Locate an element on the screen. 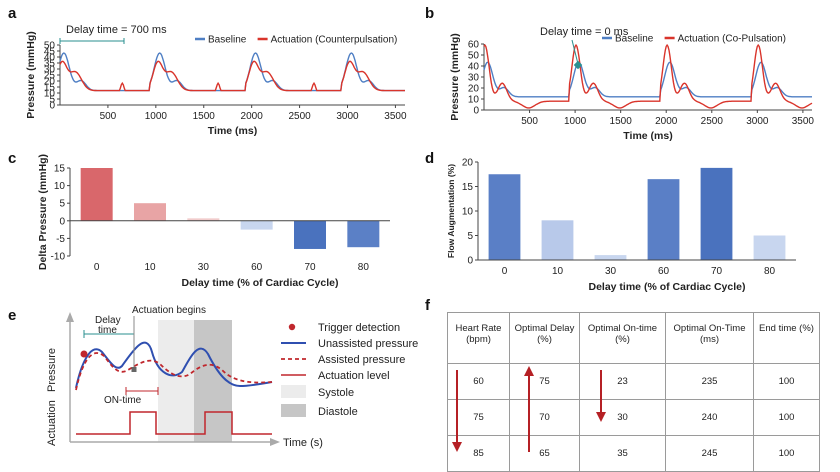 This screenshot has height=472, width=840. y-tick-label: 50 is located at coordinates (474, 56).